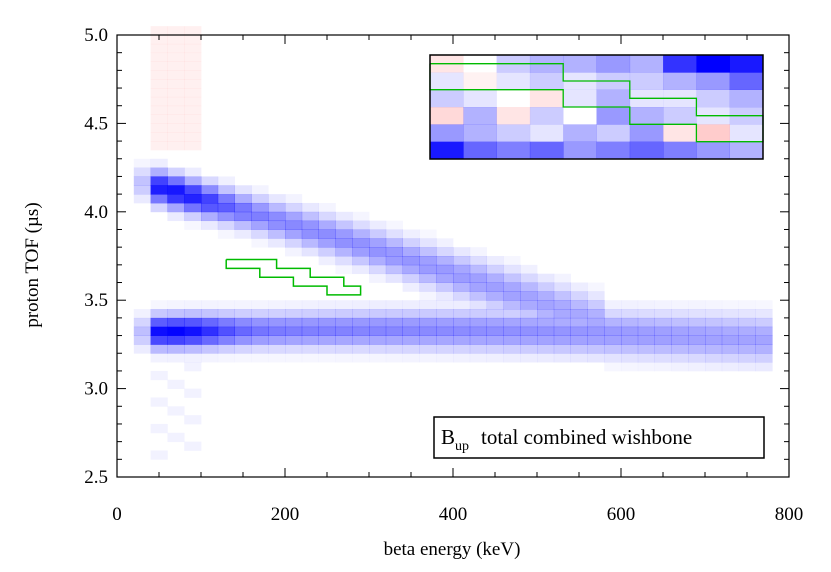  Describe the element at coordinates (789, 514) in the screenshot. I see `x-tick-label: 800` at that location.